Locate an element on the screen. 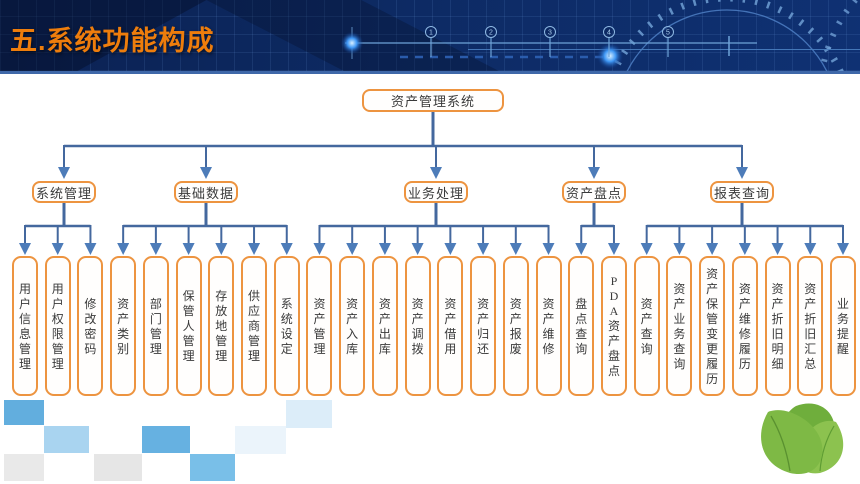 The image size is (860, 484). org-node-label: 系统设定 is located at coordinates (286, 326).